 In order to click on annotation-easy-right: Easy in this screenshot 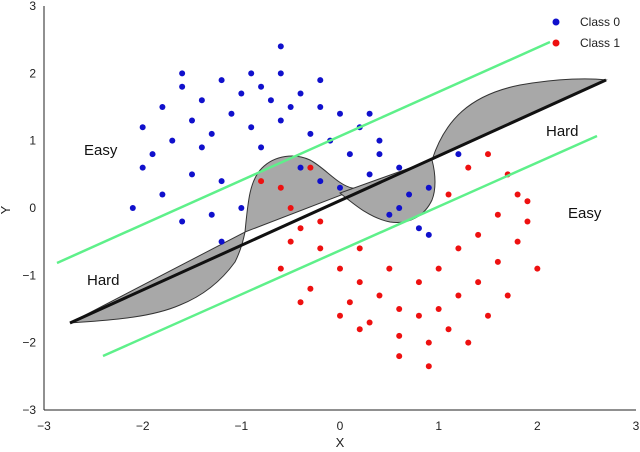, I will do `click(585, 213)`.